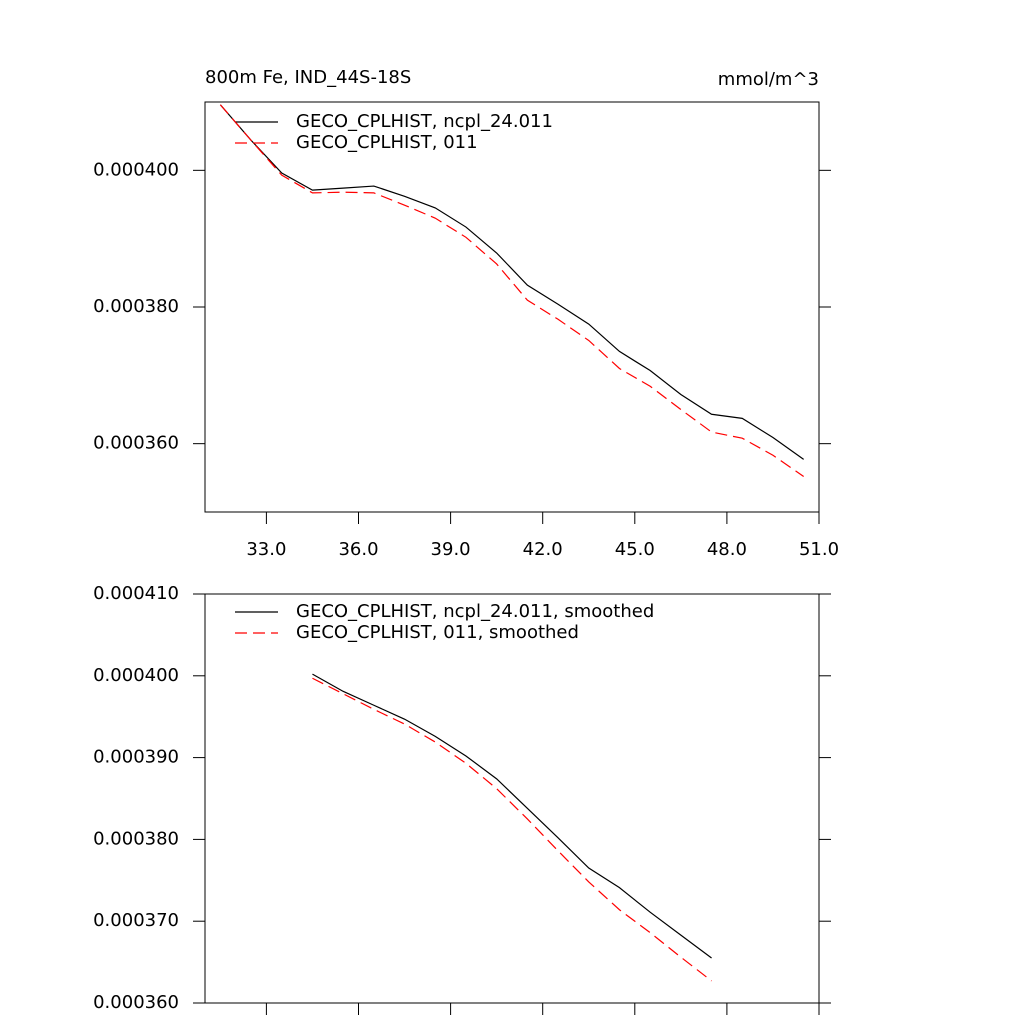  I want to click on x-tick-label: 36.0, so click(358, 549).